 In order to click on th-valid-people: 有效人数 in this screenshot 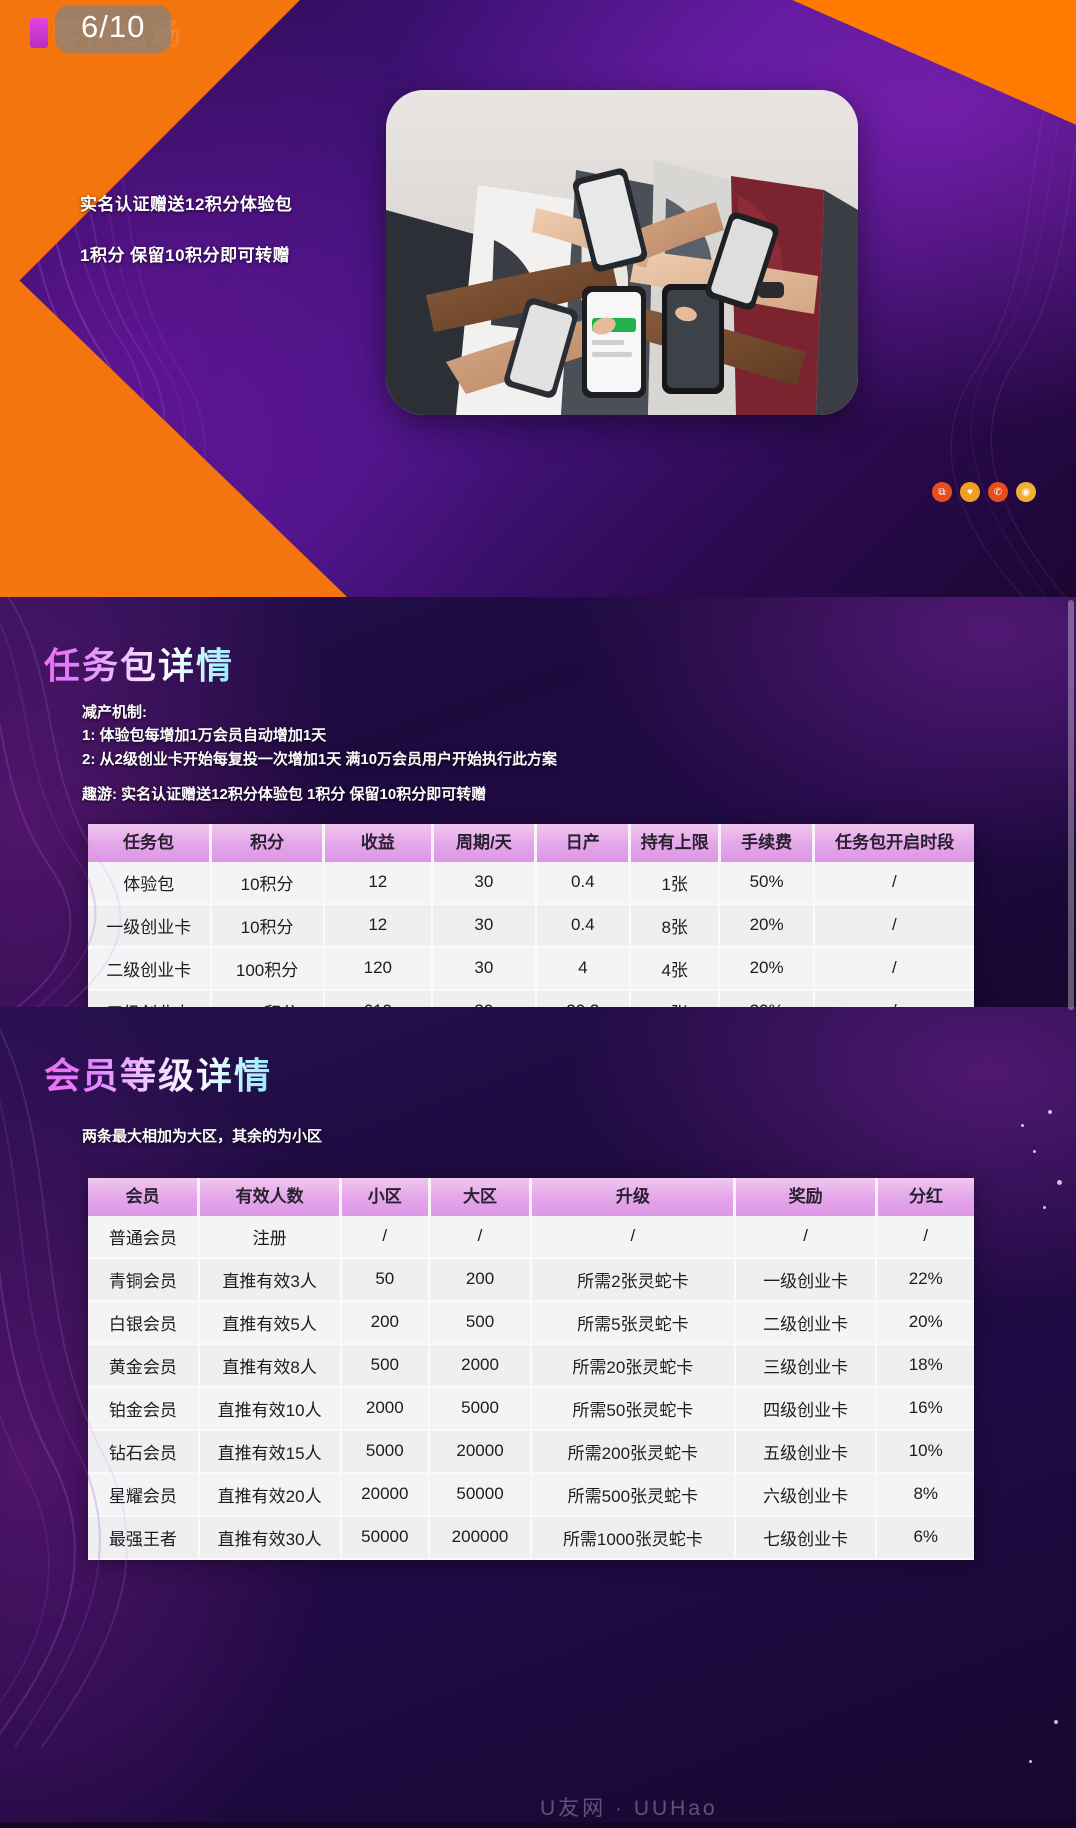, I will do `click(270, 1197)`.